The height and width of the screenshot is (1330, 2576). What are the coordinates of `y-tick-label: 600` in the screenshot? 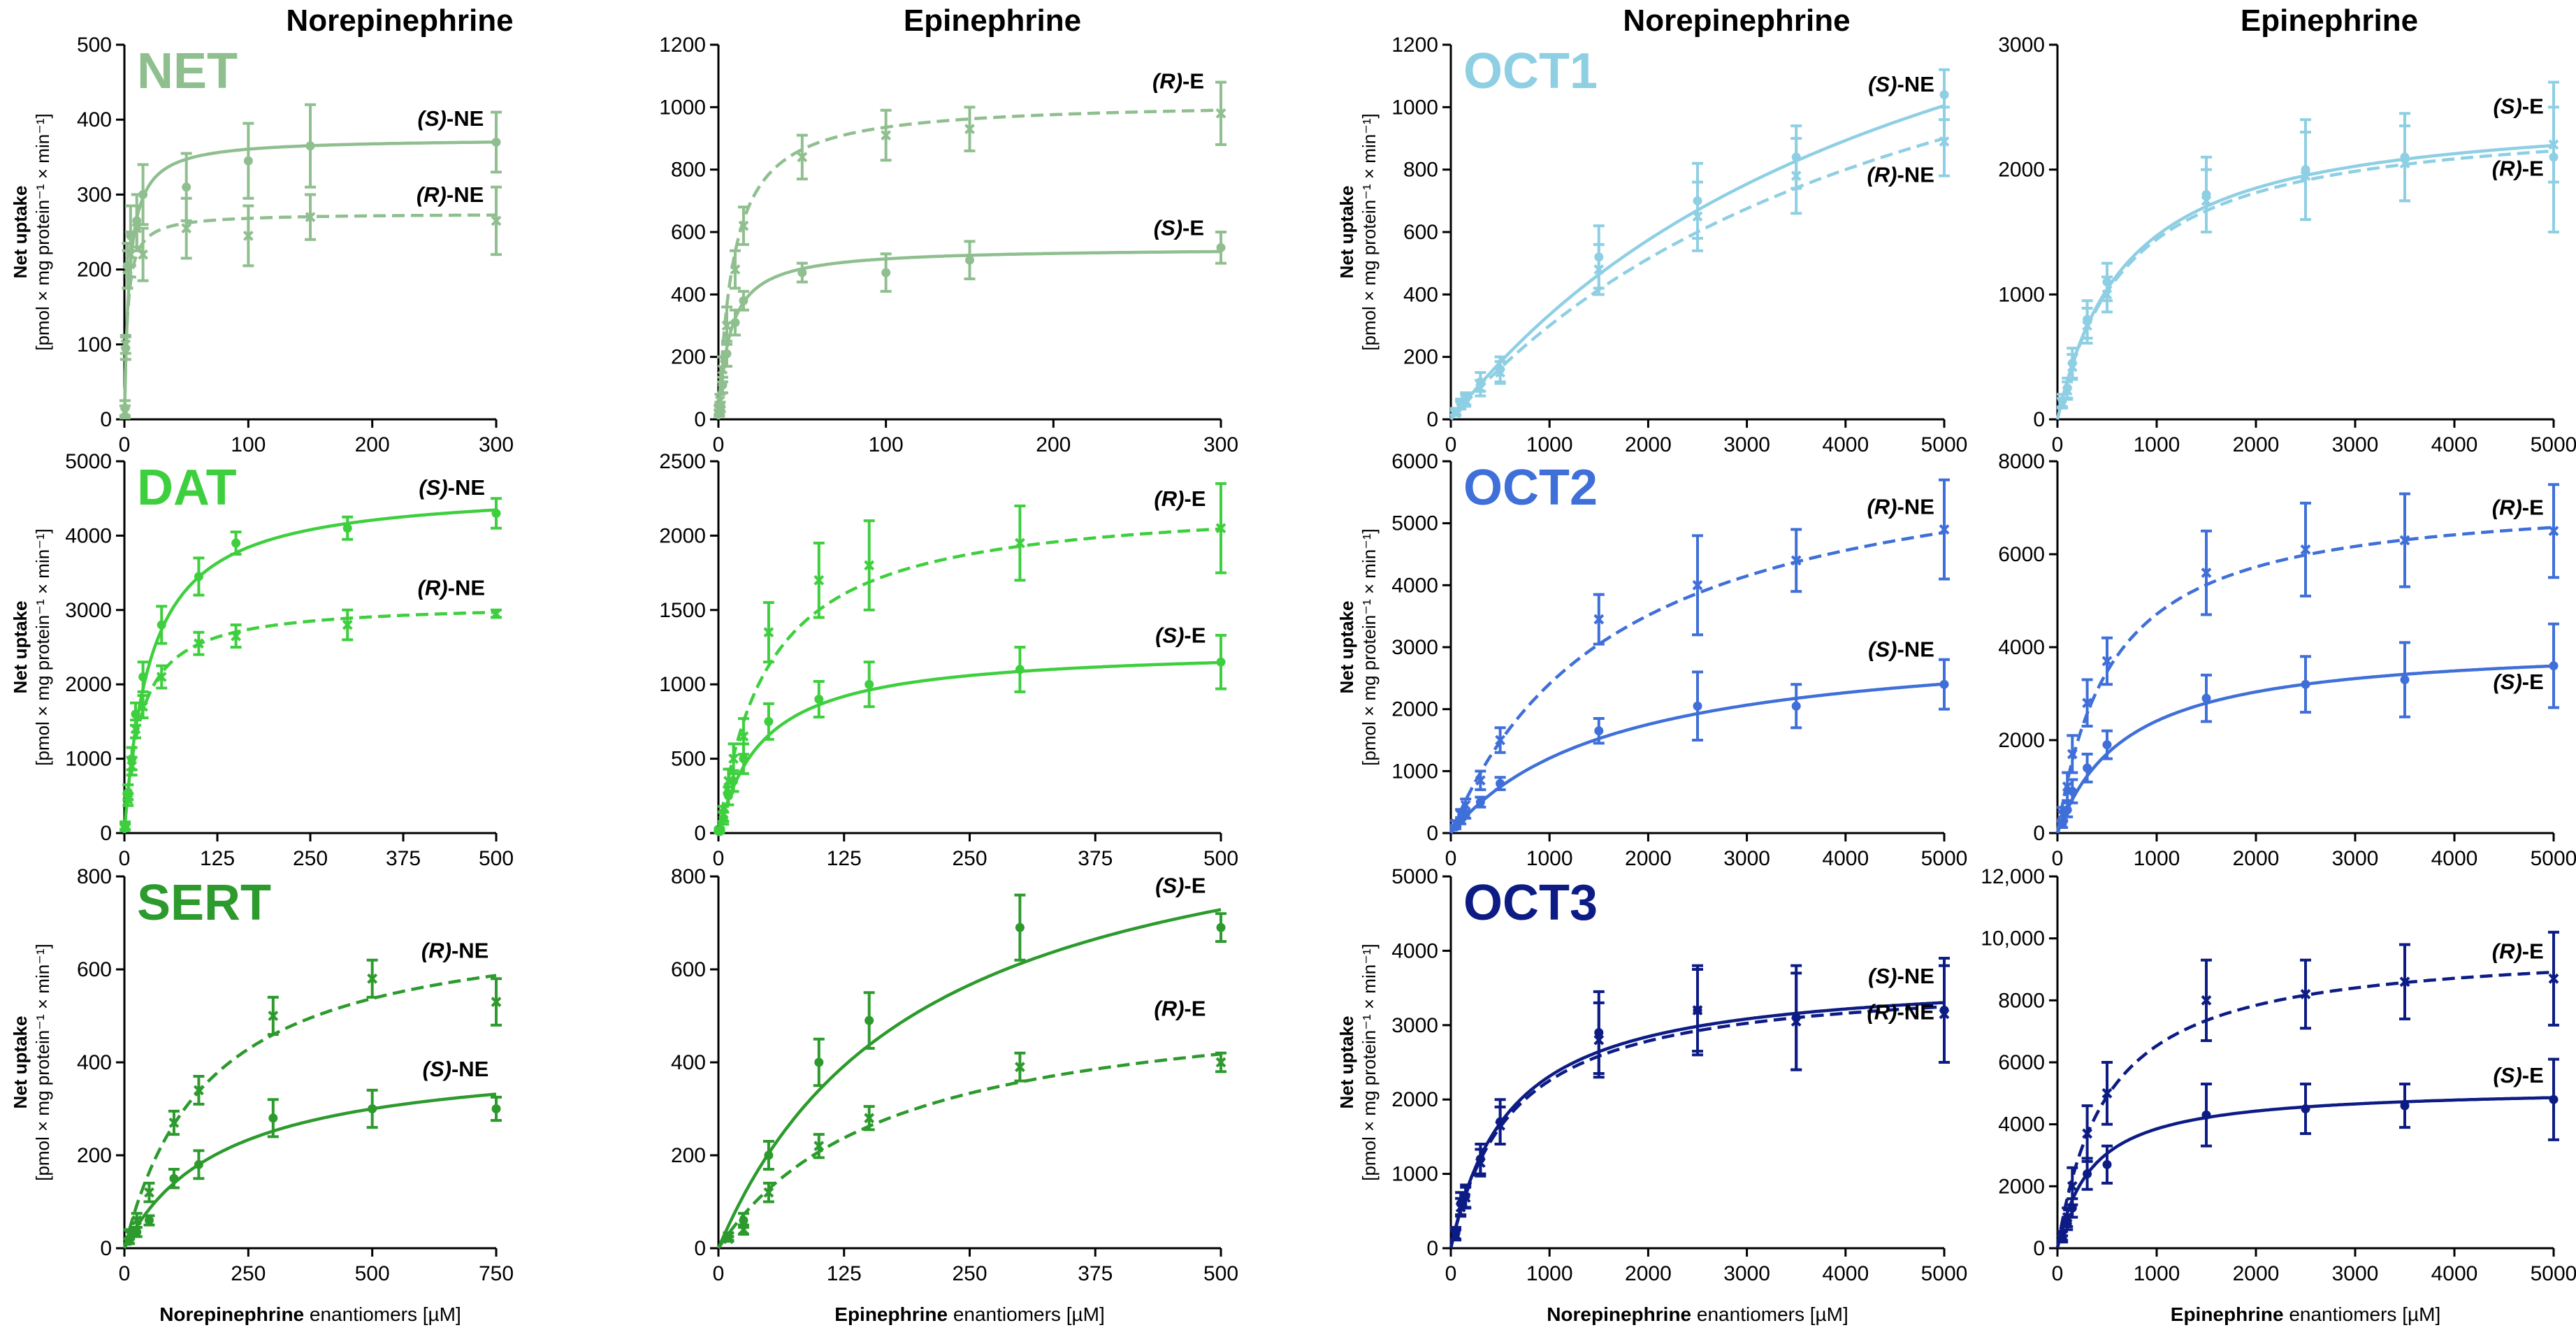 It's located at (688, 969).